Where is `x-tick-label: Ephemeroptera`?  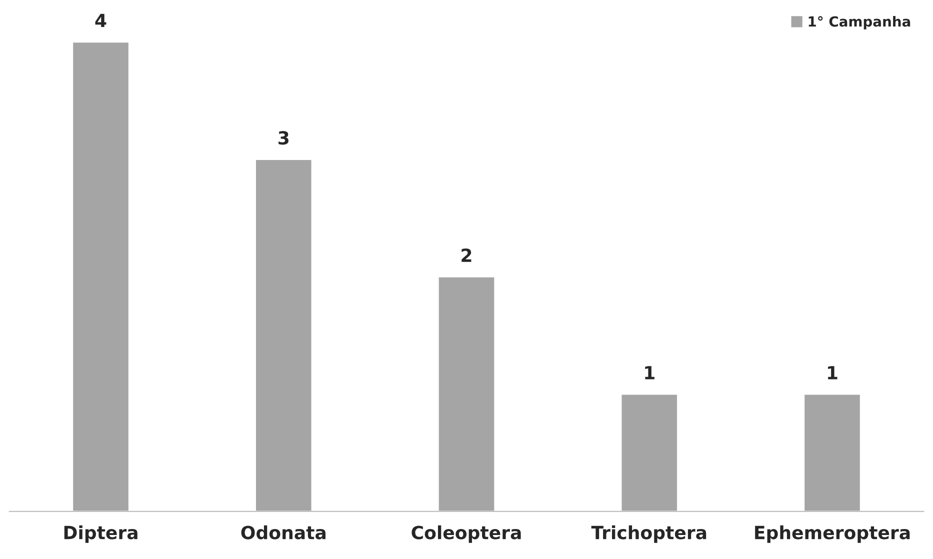
x-tick-label: Ephemeroptera is located at coordinates (832, 534).